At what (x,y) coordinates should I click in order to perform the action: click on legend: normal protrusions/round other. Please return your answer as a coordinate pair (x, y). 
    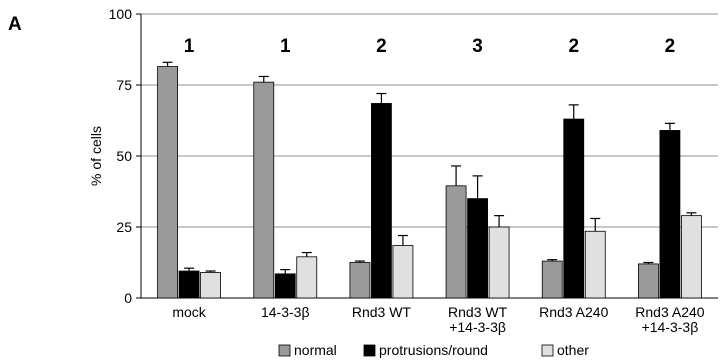
    Looking at the image, I should click on (433, 350).